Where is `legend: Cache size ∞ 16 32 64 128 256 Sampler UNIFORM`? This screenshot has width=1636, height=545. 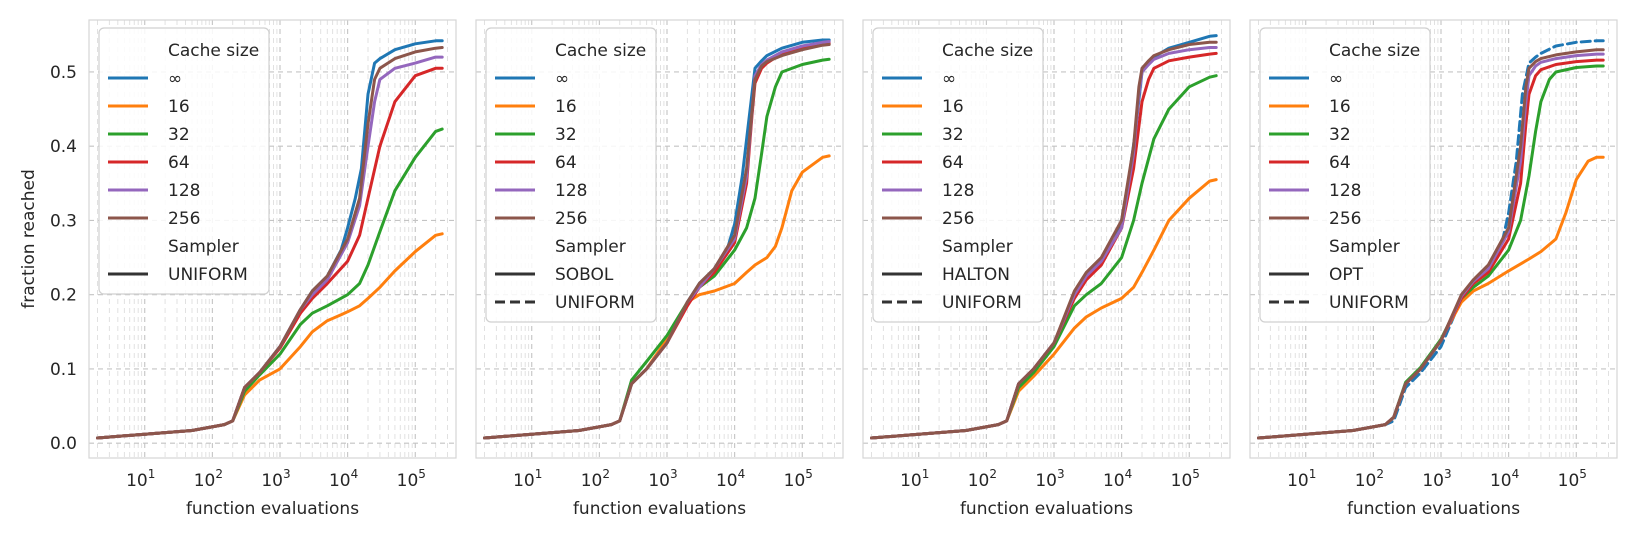
legend: Cache size ∞ 16 32 64 128 256 Sampler UNIFORM is located at coordinates (184, 161).